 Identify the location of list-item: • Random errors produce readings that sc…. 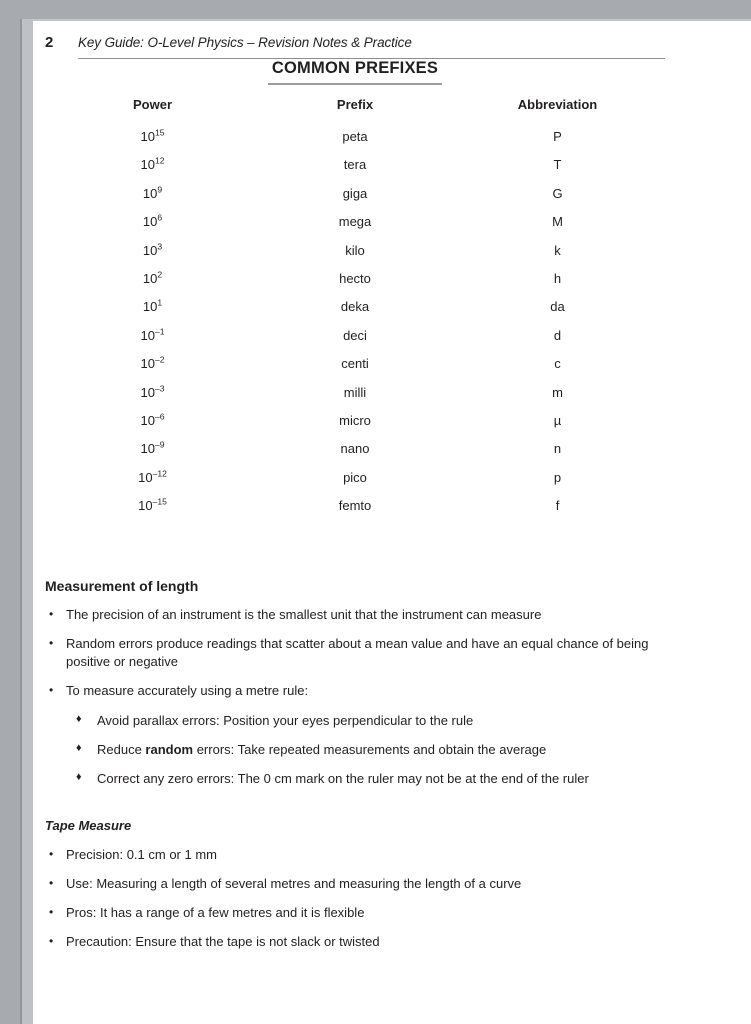
(355, 653).